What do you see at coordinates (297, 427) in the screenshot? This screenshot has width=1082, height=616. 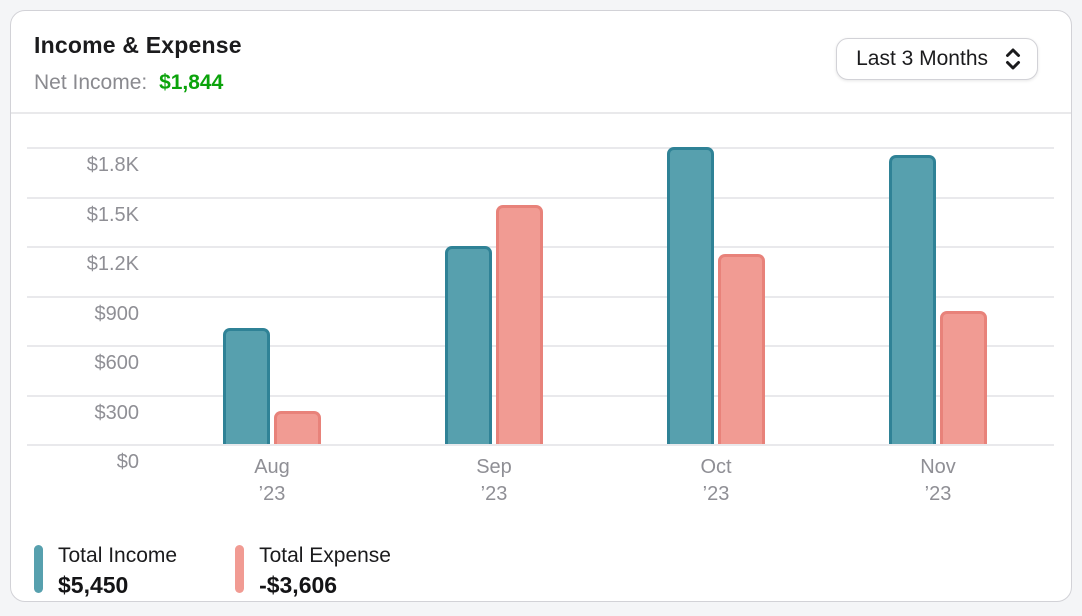 I see `bar-expense-aug` at bounding box center [297, 427].